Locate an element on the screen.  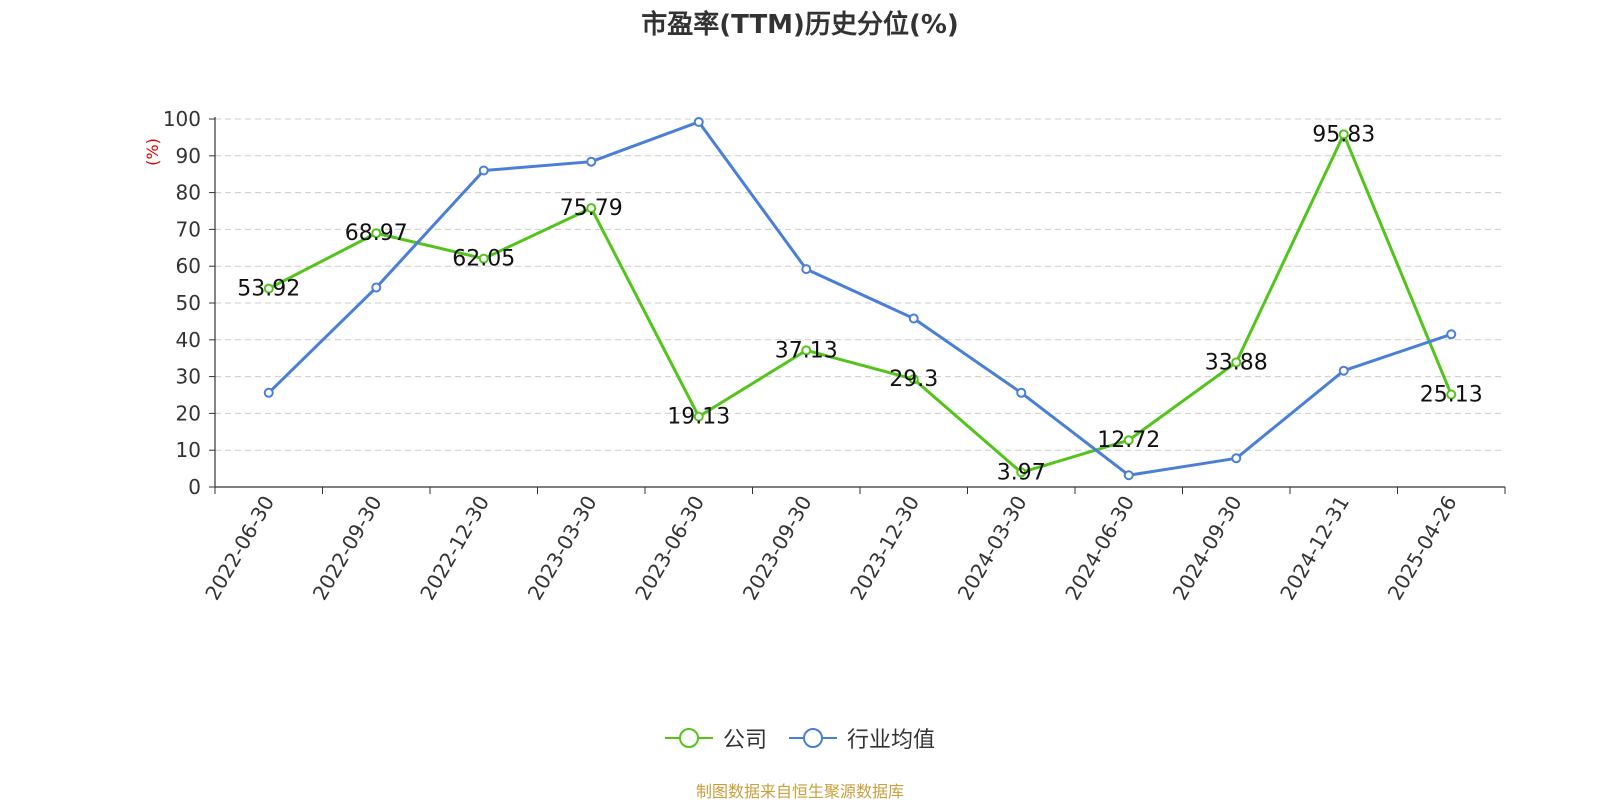
y-tick-label: 50 is located at coordinates (188, 303).